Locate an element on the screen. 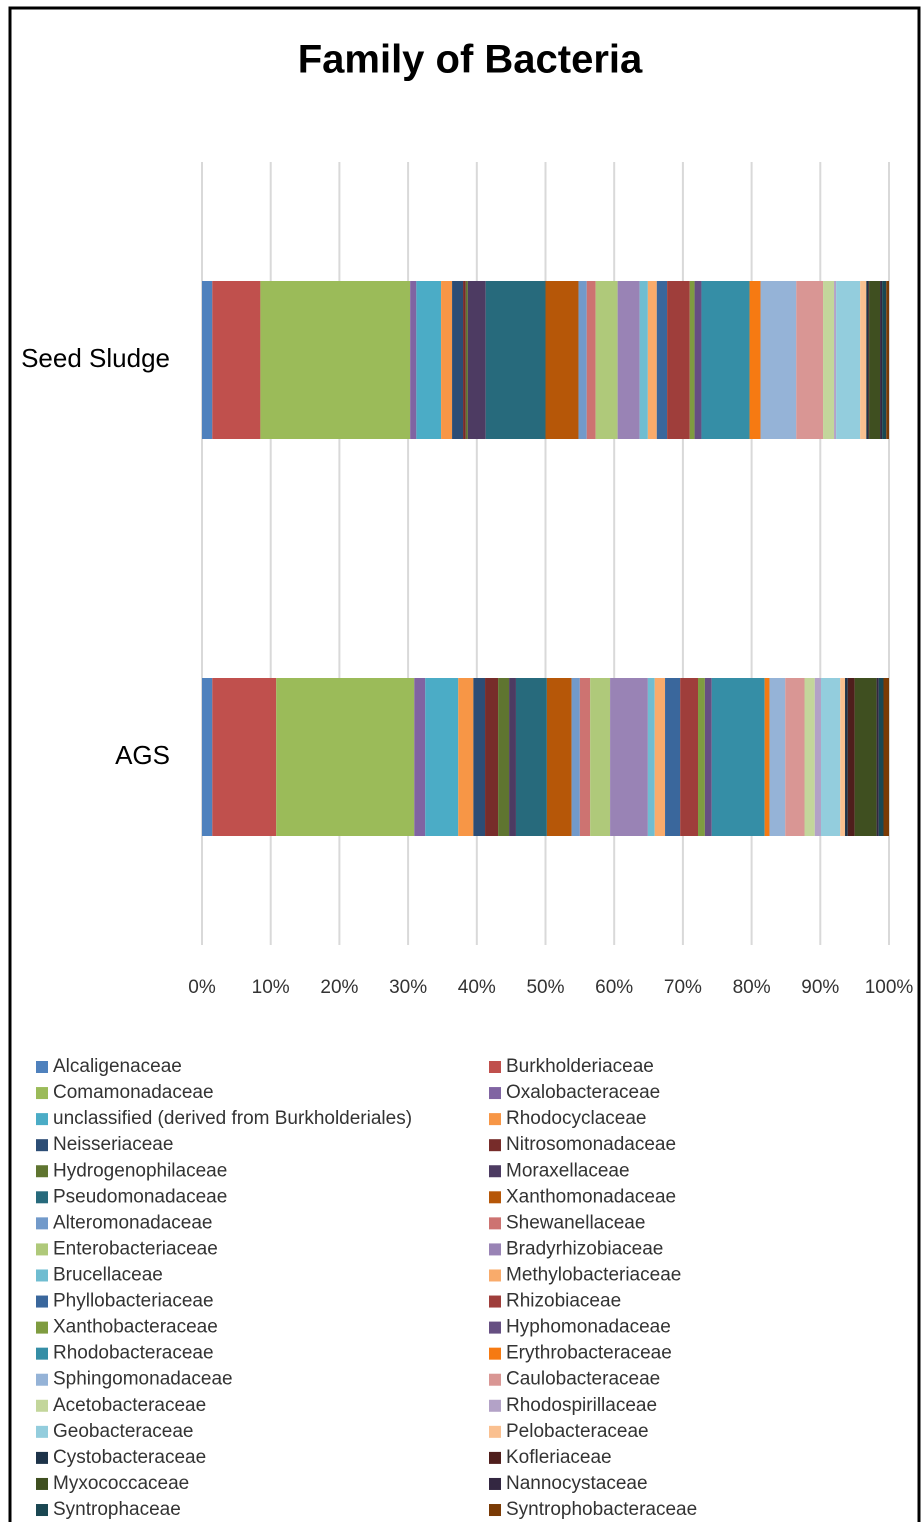  legend-label: Comamonadaceae is located at coordinates (133, 1092).